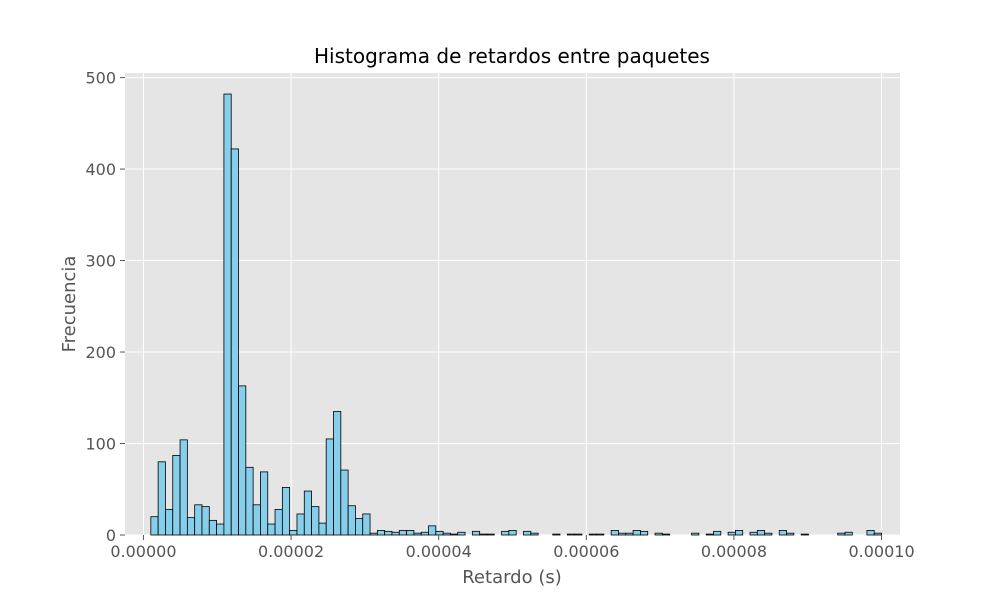  What do you see at coordinates (734, 551) in the screenshot?
I see `x-tick-label: 0.00008` at bounding box center [734, 551].